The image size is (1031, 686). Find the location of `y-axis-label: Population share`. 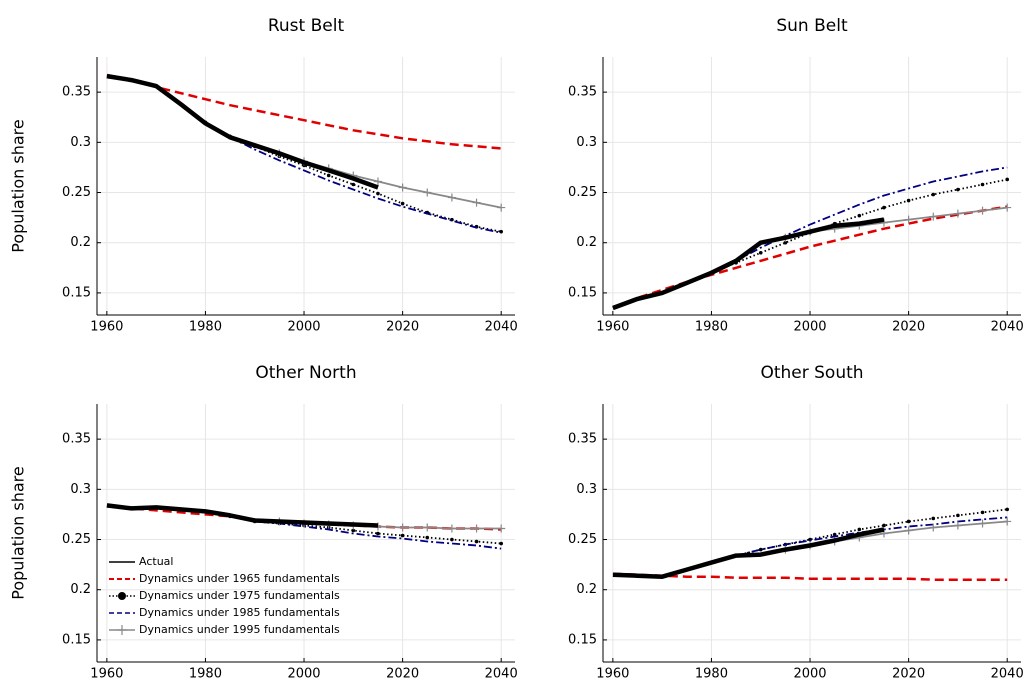

y-axis-label: Population share is located at coordinates (18, 533).